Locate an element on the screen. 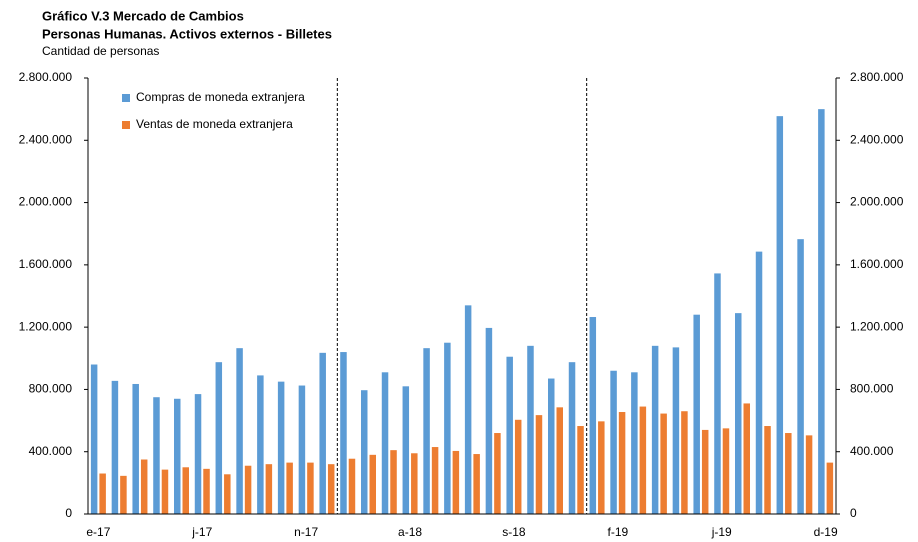  x-tick-label: j-17 is located at coordinates (201, 532).